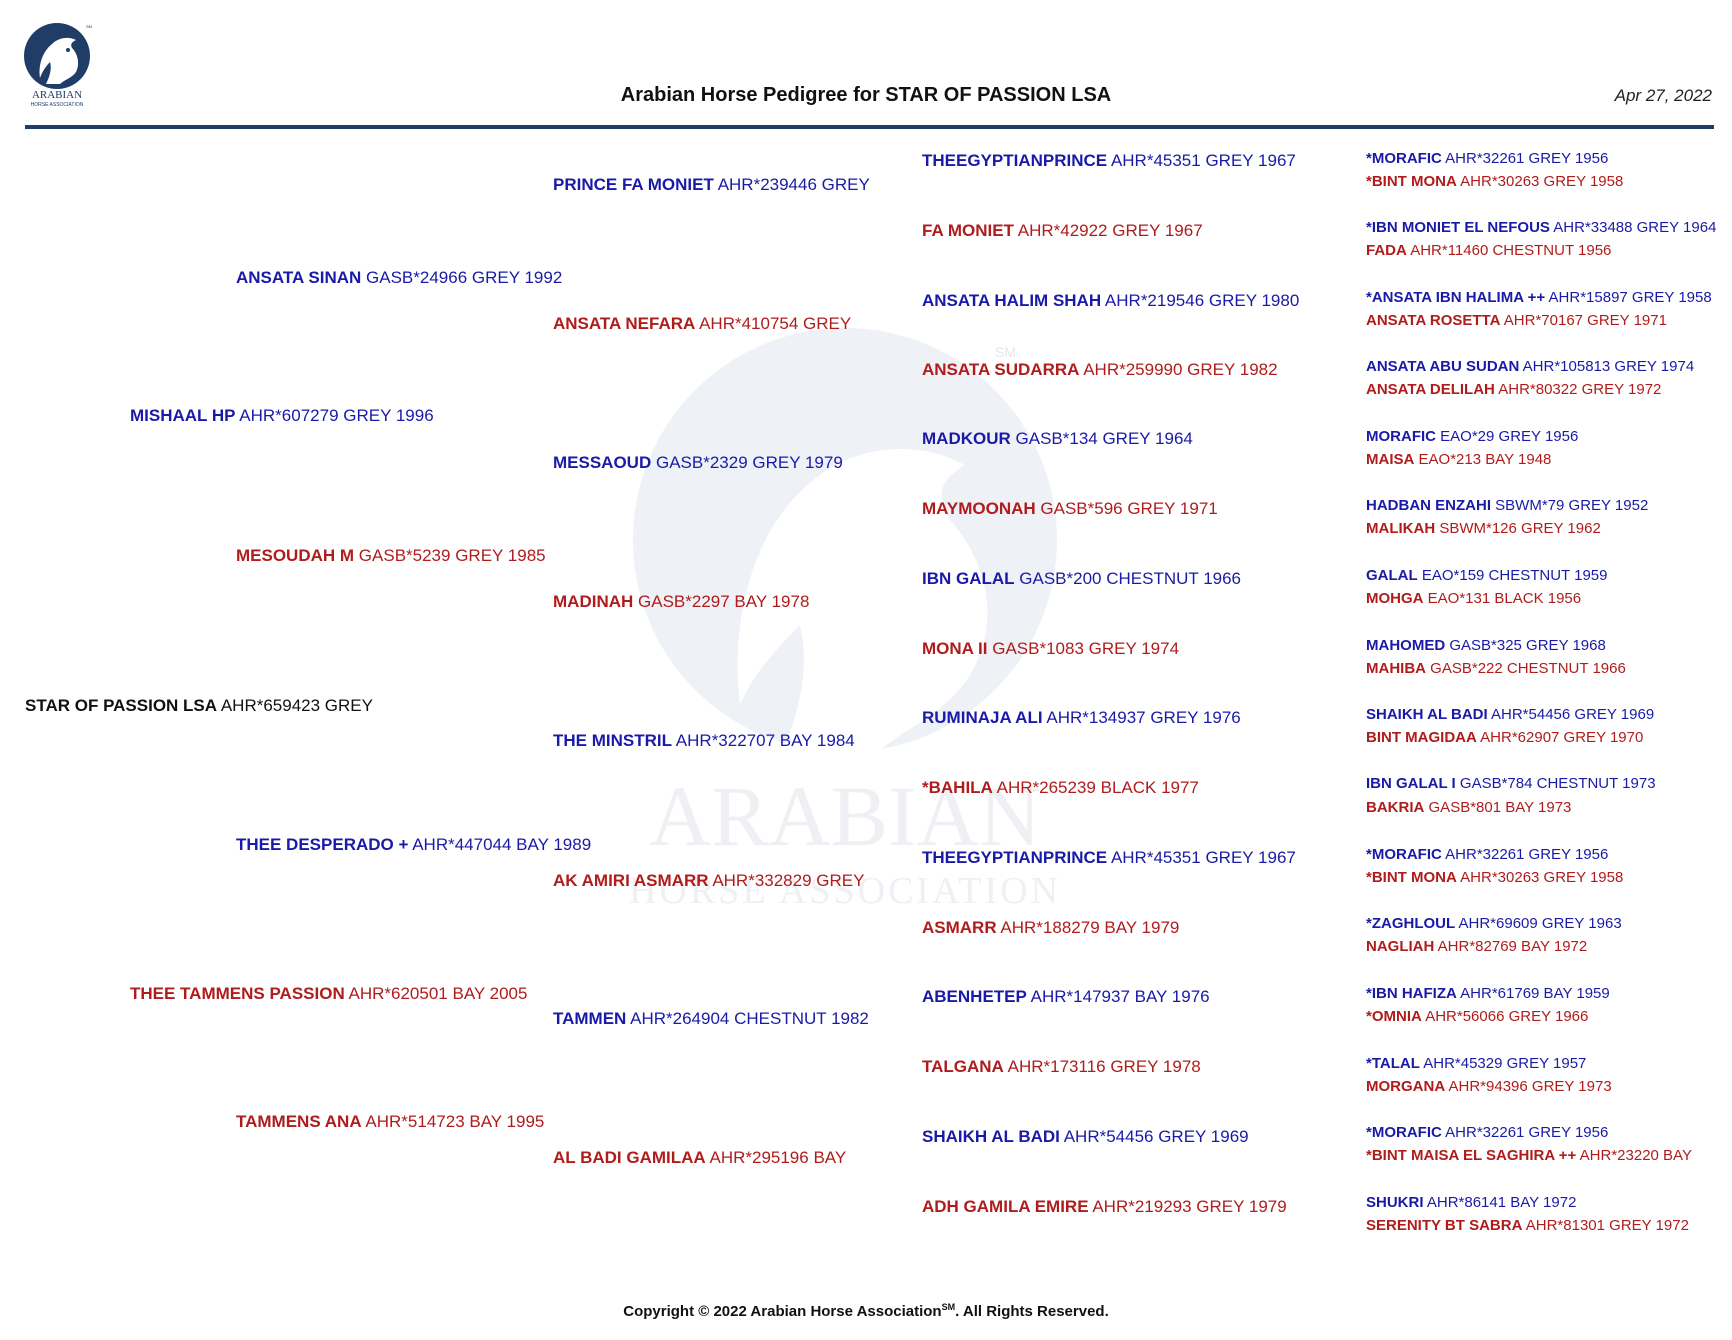 The height and width of the screenshot is (1340, 1732). What do you see at coordinates (1542, 877) in the screenshot?
I see `horse-info: AHR*30263 GREY 1958` at bounding box center [1542, 877].